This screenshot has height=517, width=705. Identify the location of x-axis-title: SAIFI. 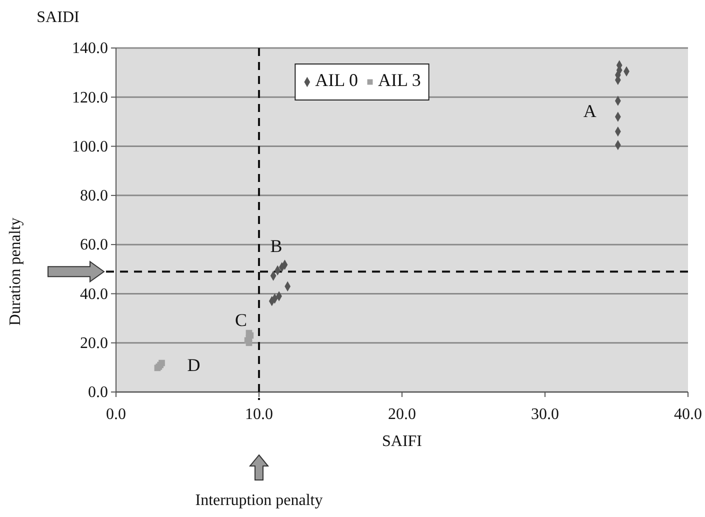
(402, 441).